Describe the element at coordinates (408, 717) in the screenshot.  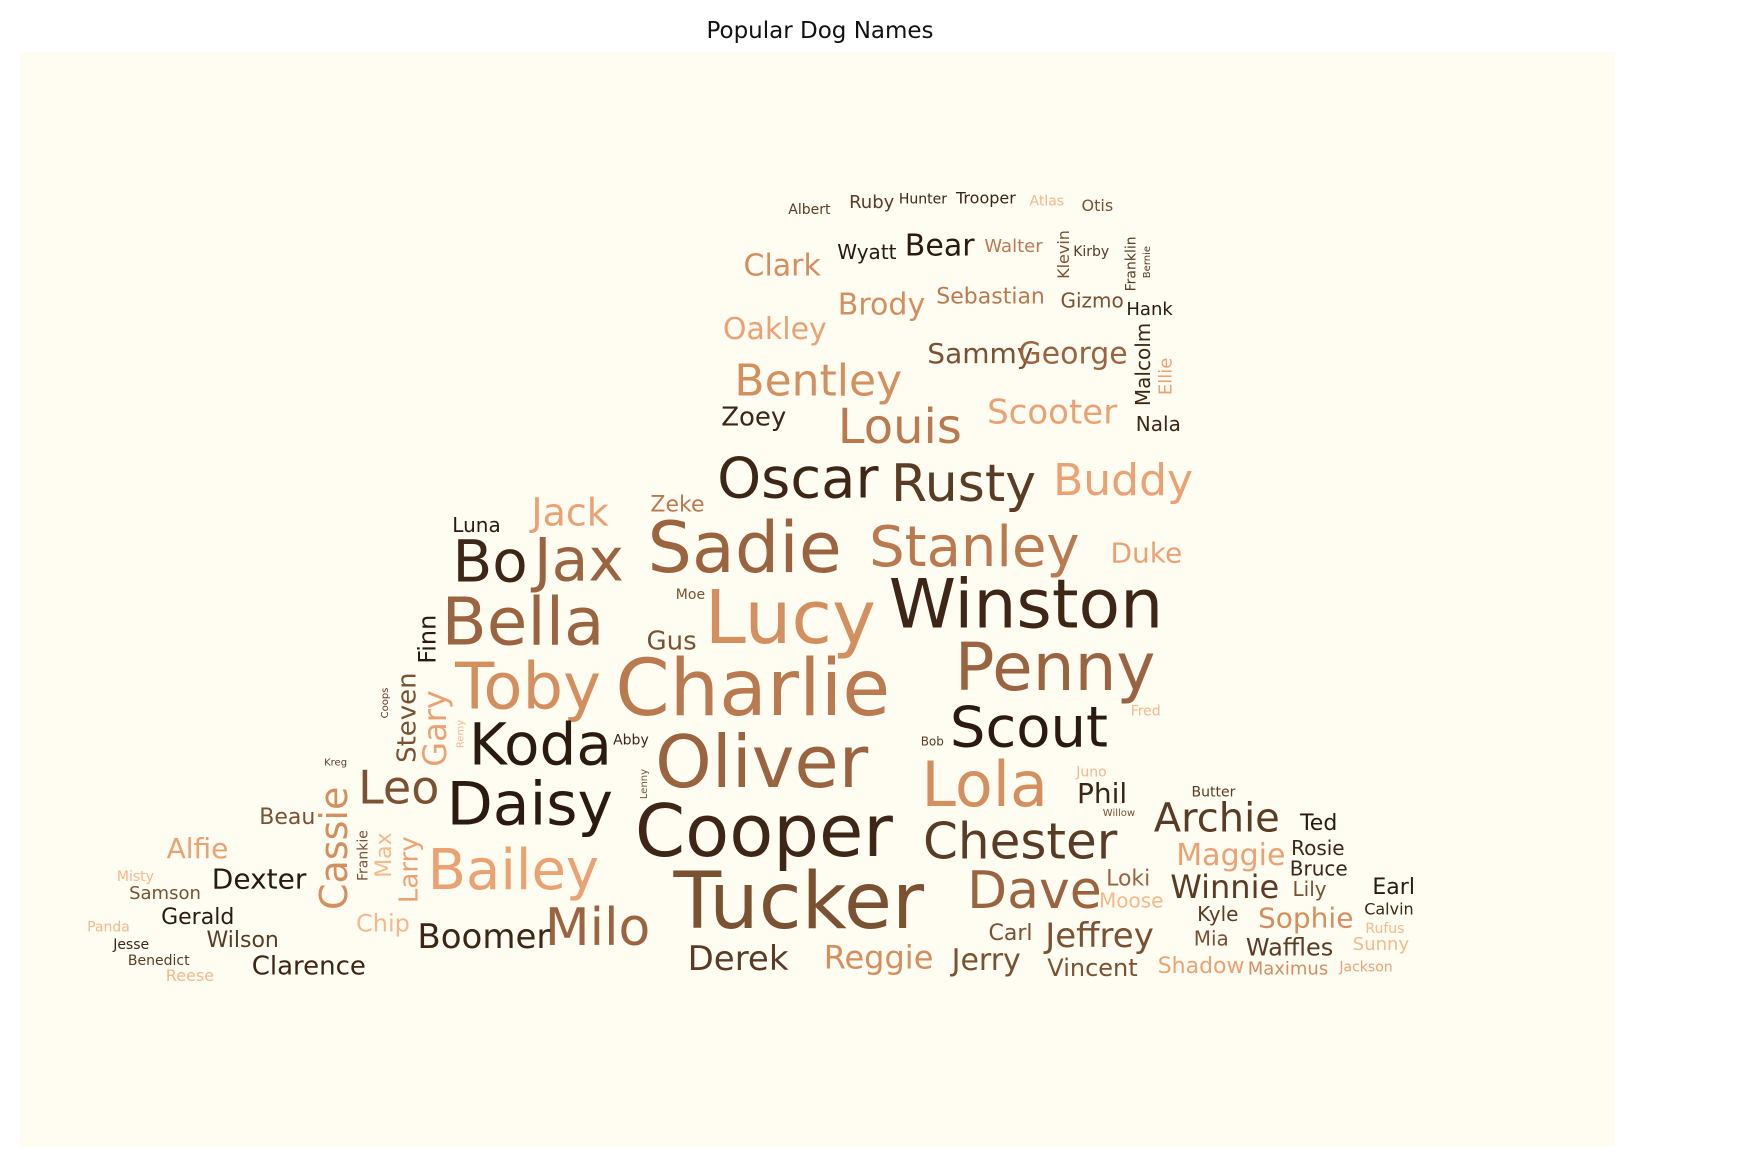
I see `word-steven: Steven` at that location.